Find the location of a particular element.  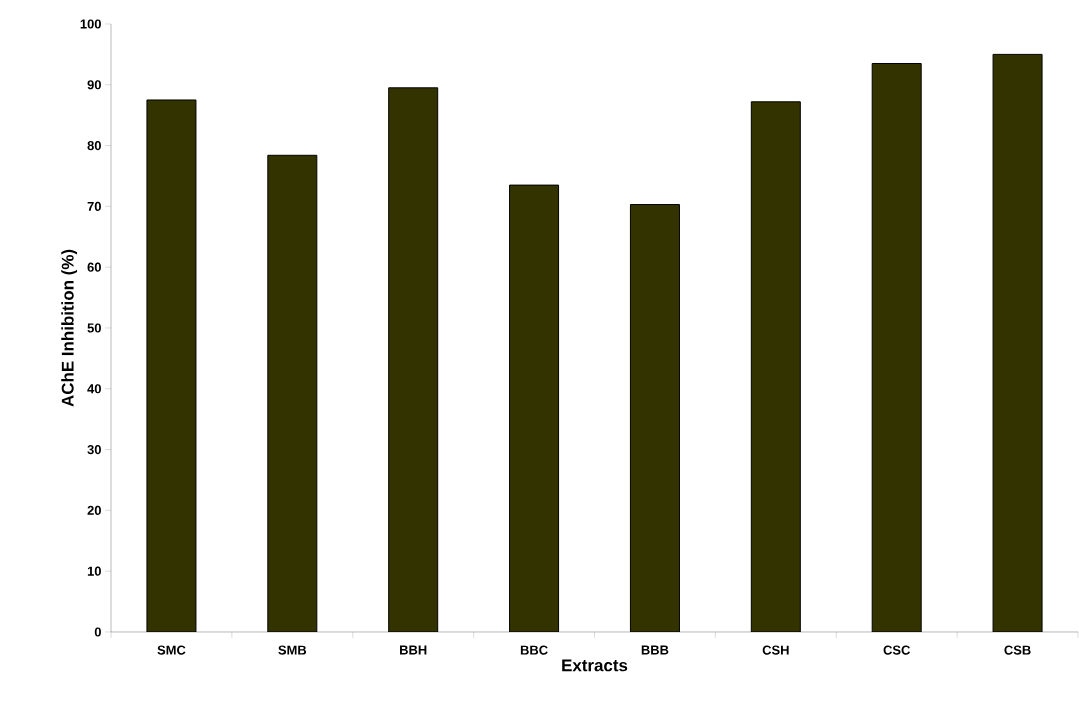

y-tick-label: 100 is located at coordinates (90, 24).